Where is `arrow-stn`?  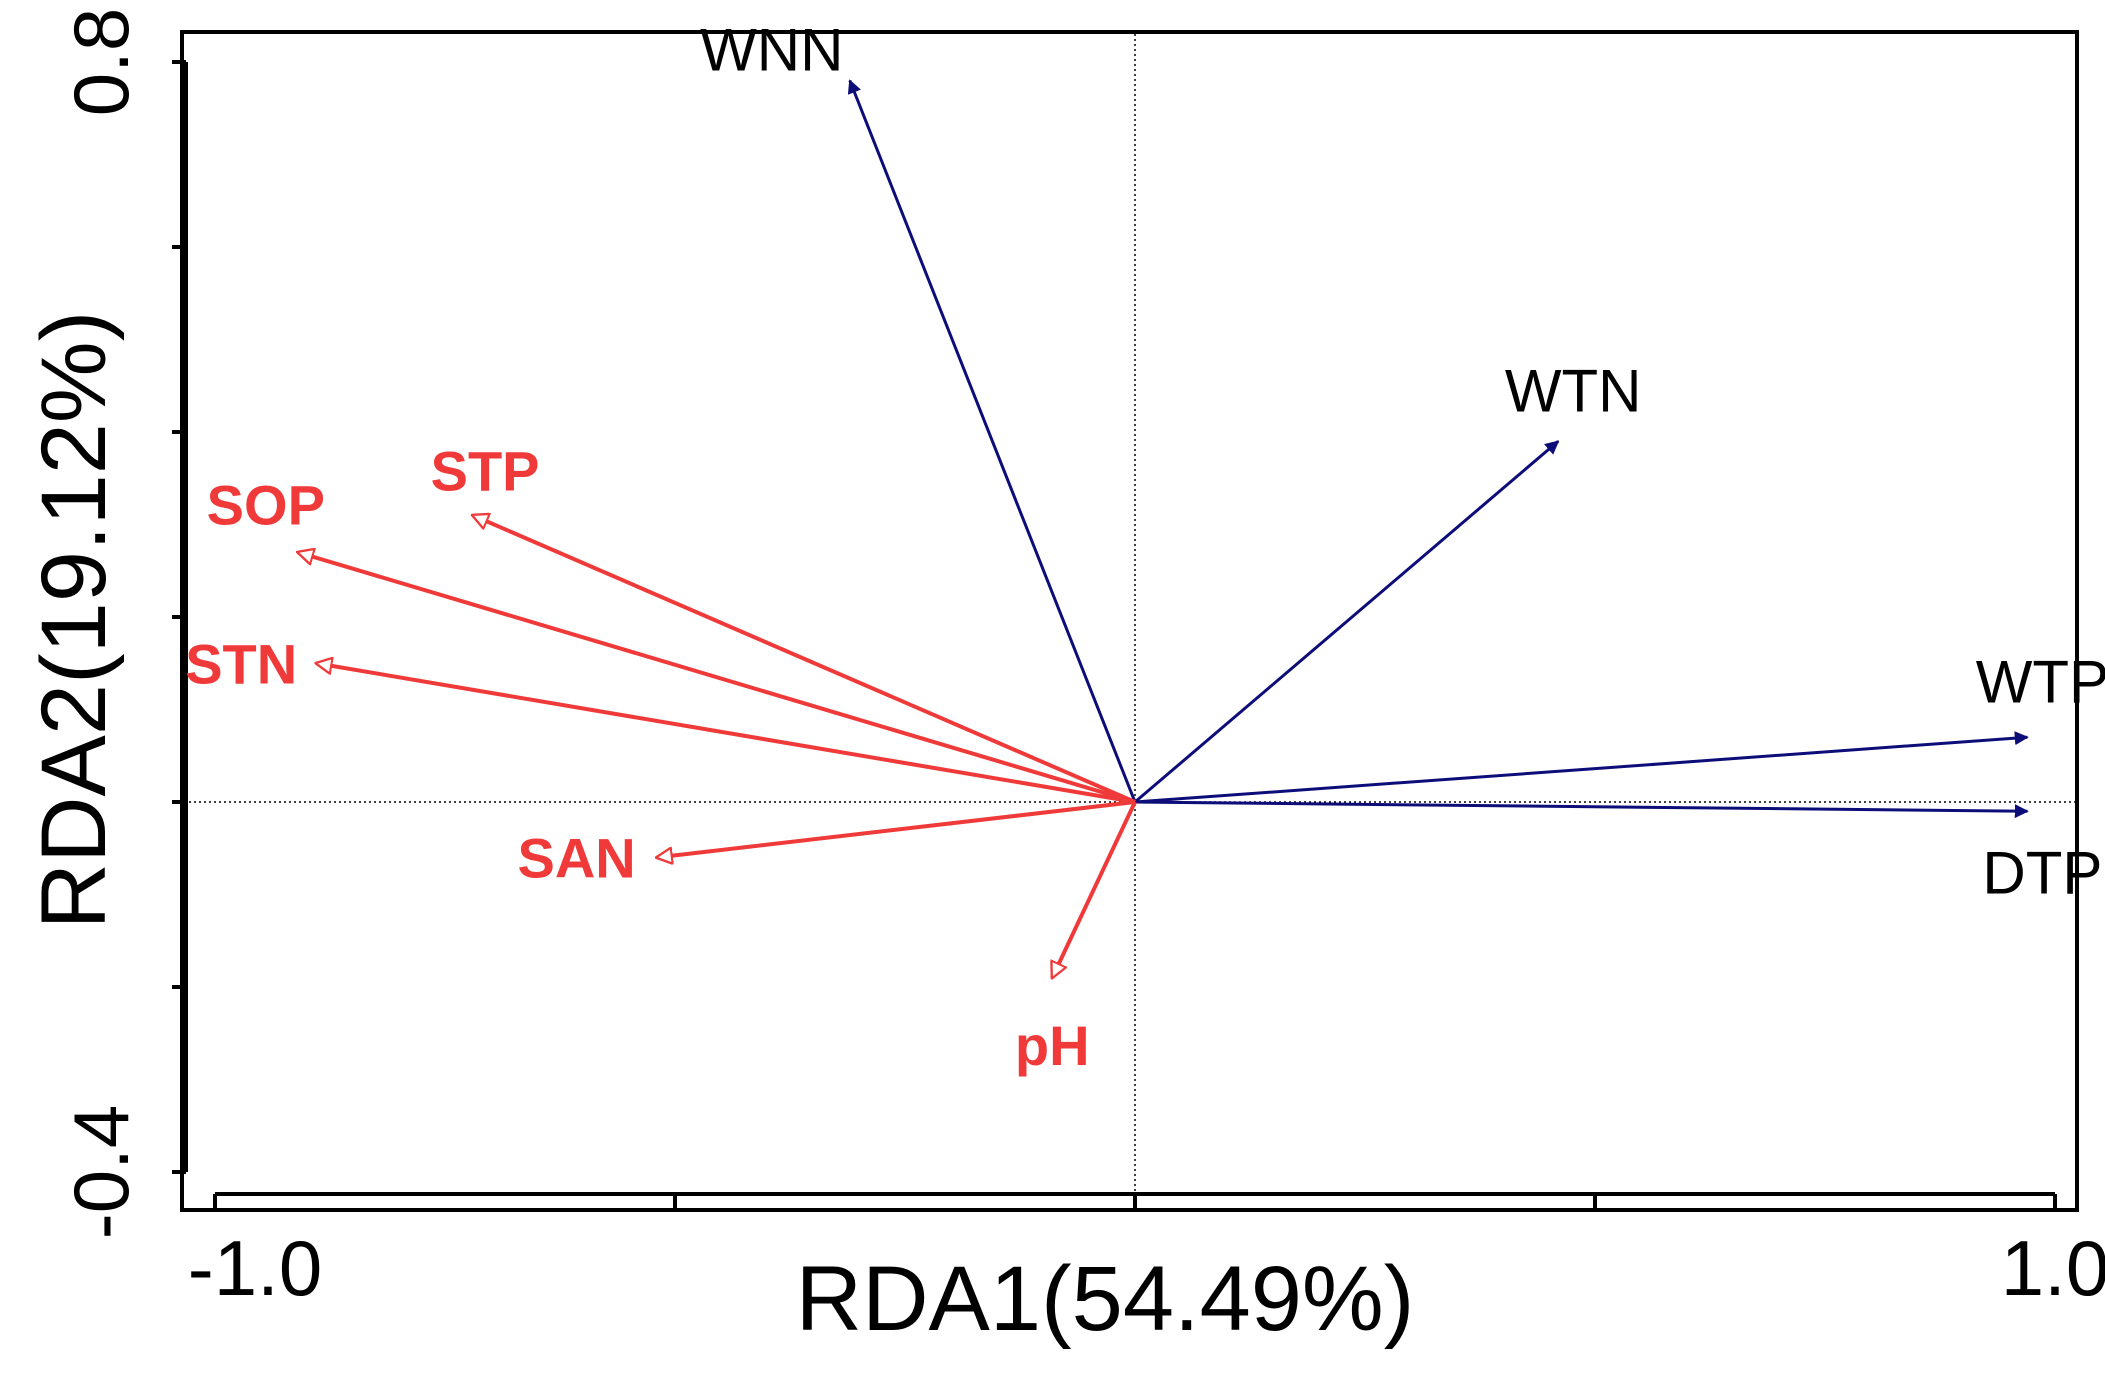 arrow-stn is located at coordinates (726, 733).